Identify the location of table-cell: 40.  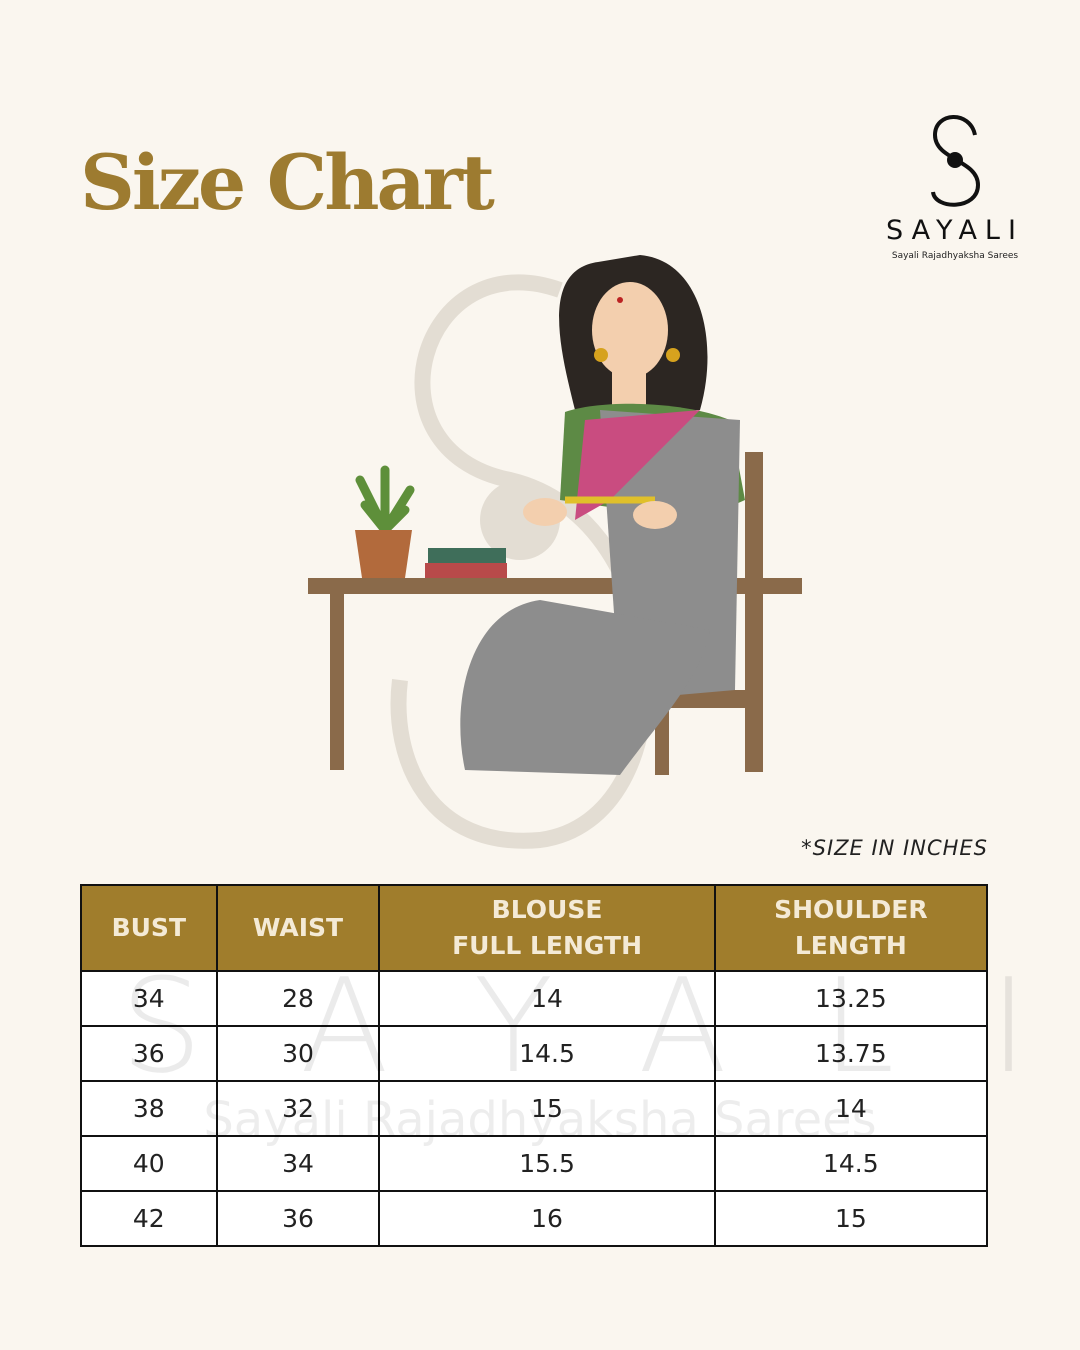
(149, 1163).